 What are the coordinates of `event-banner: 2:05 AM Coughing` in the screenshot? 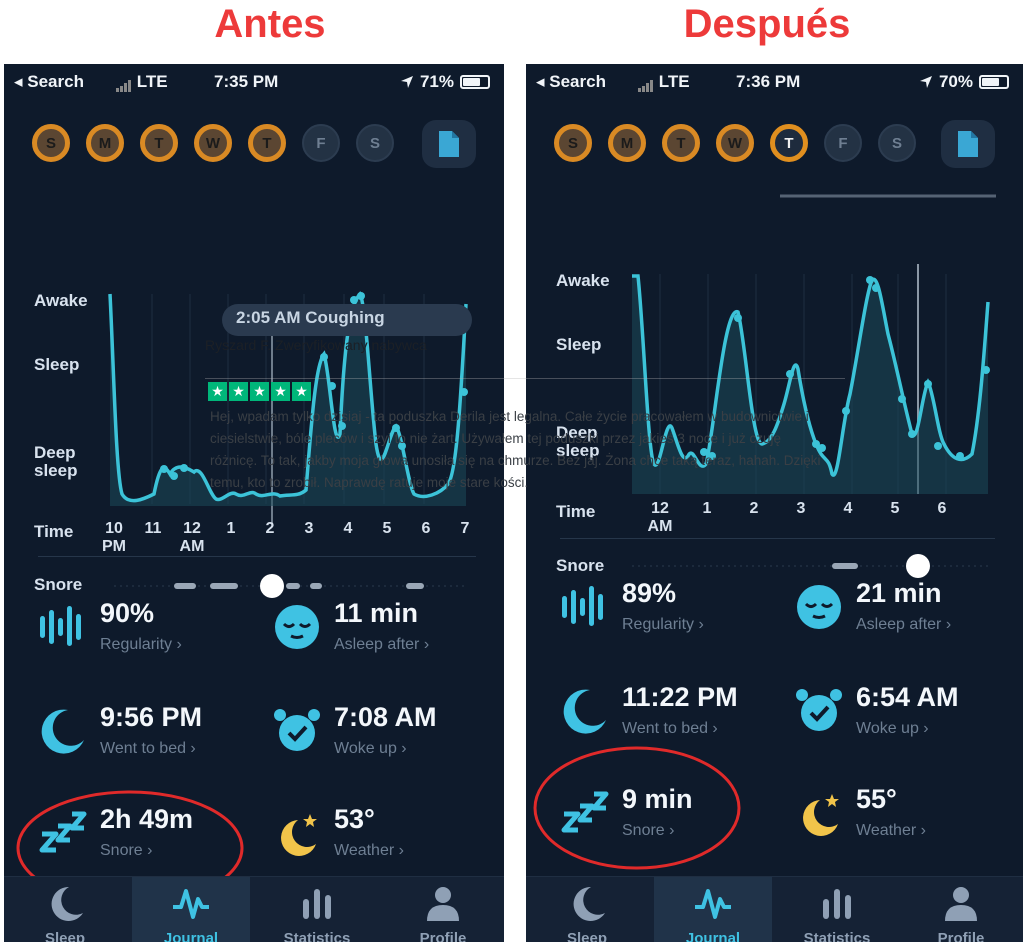 It's located at (347, 320).